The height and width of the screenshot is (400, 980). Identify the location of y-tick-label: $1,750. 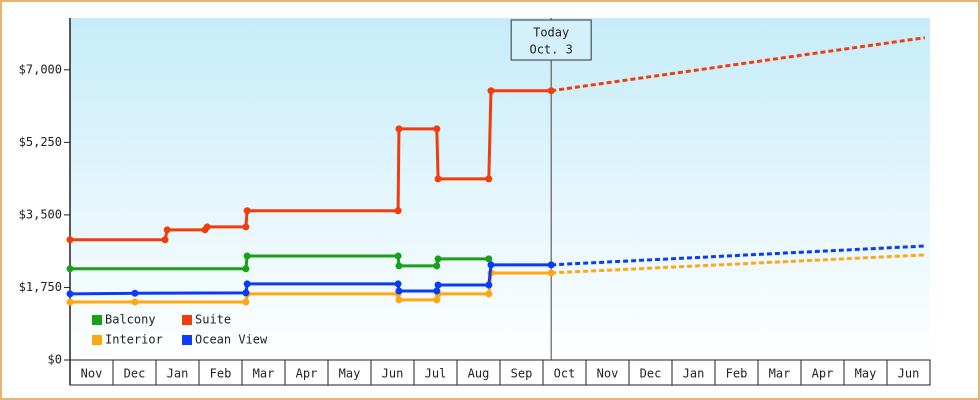
(40, 287).